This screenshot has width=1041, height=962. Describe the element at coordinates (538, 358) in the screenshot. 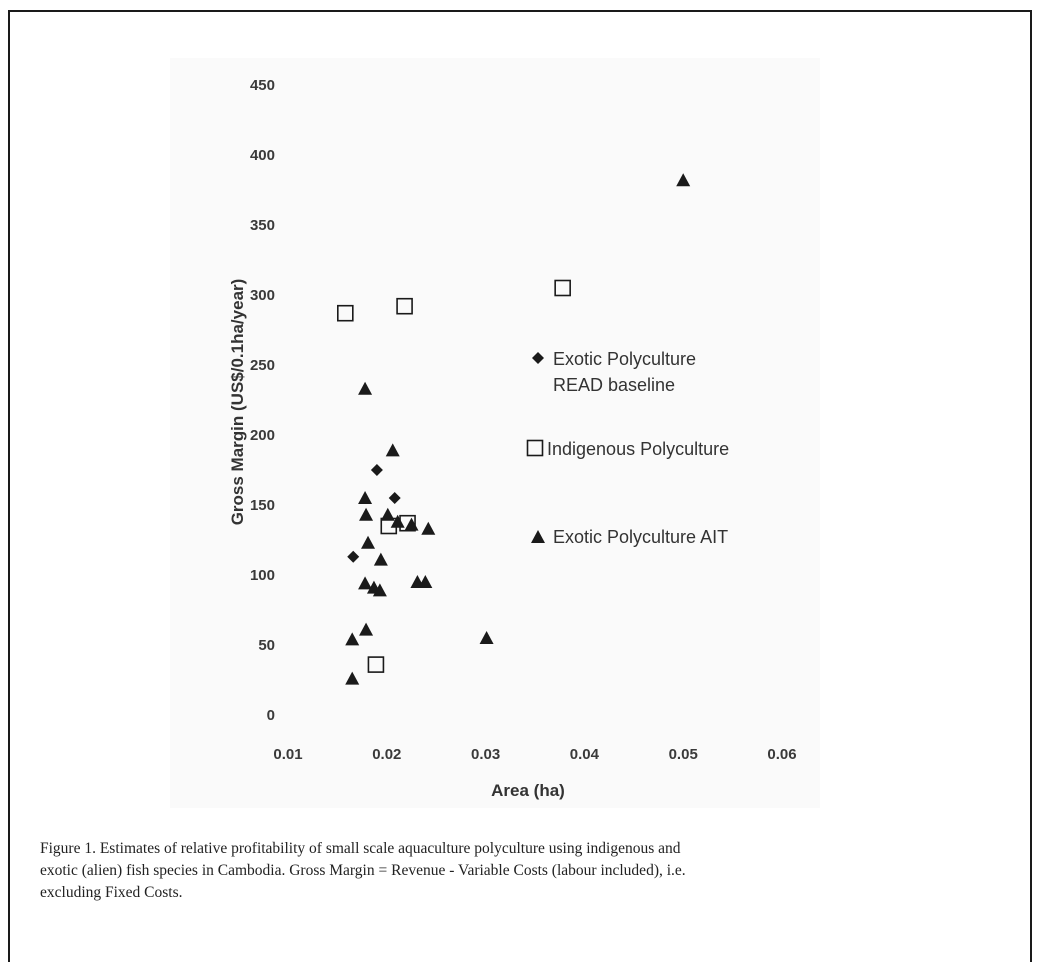

I see `legend-marker-diamond` at that location.